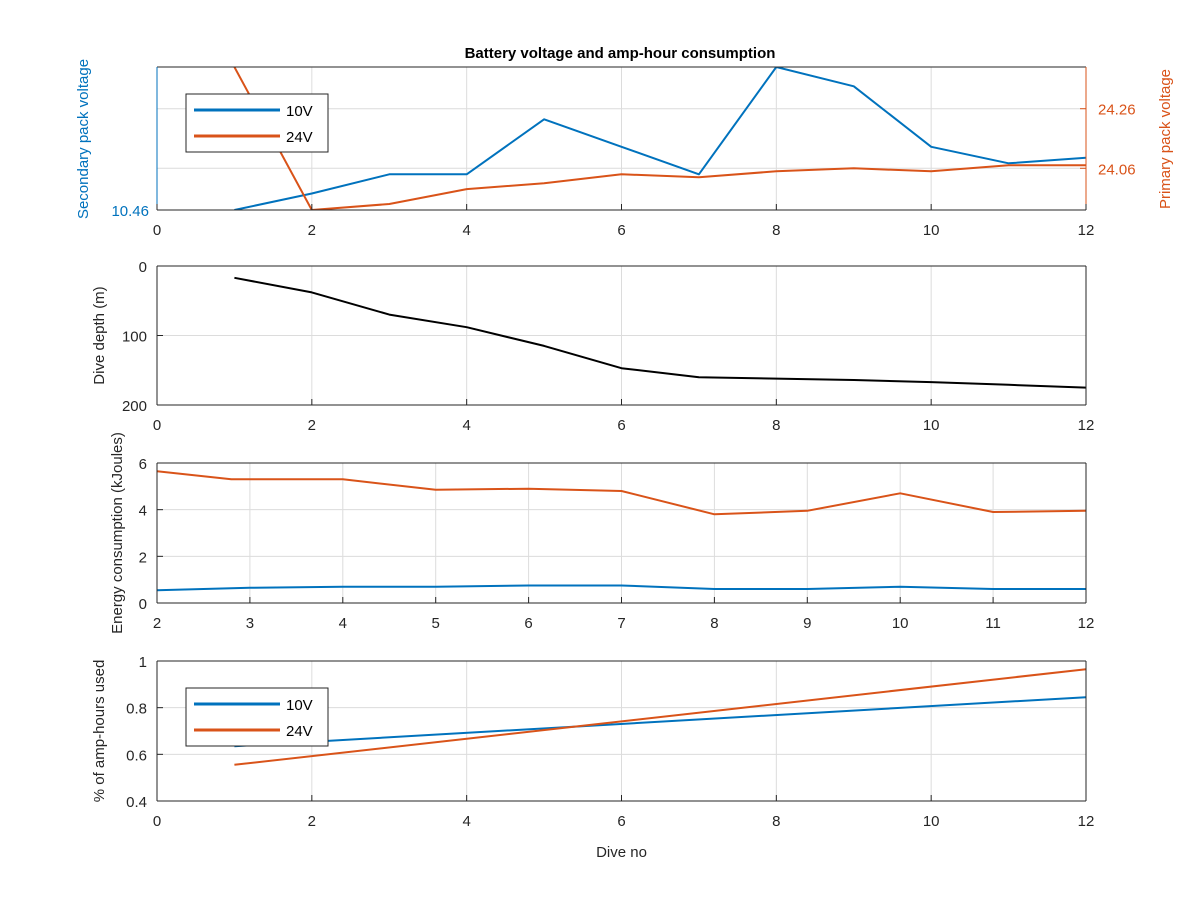 The height and width of the screenshot is (900, 1200). Describe the element at coordinates (1165, 139) in the screenshot. I see `y-axis-label-right: Primary pack voltage` at that location.